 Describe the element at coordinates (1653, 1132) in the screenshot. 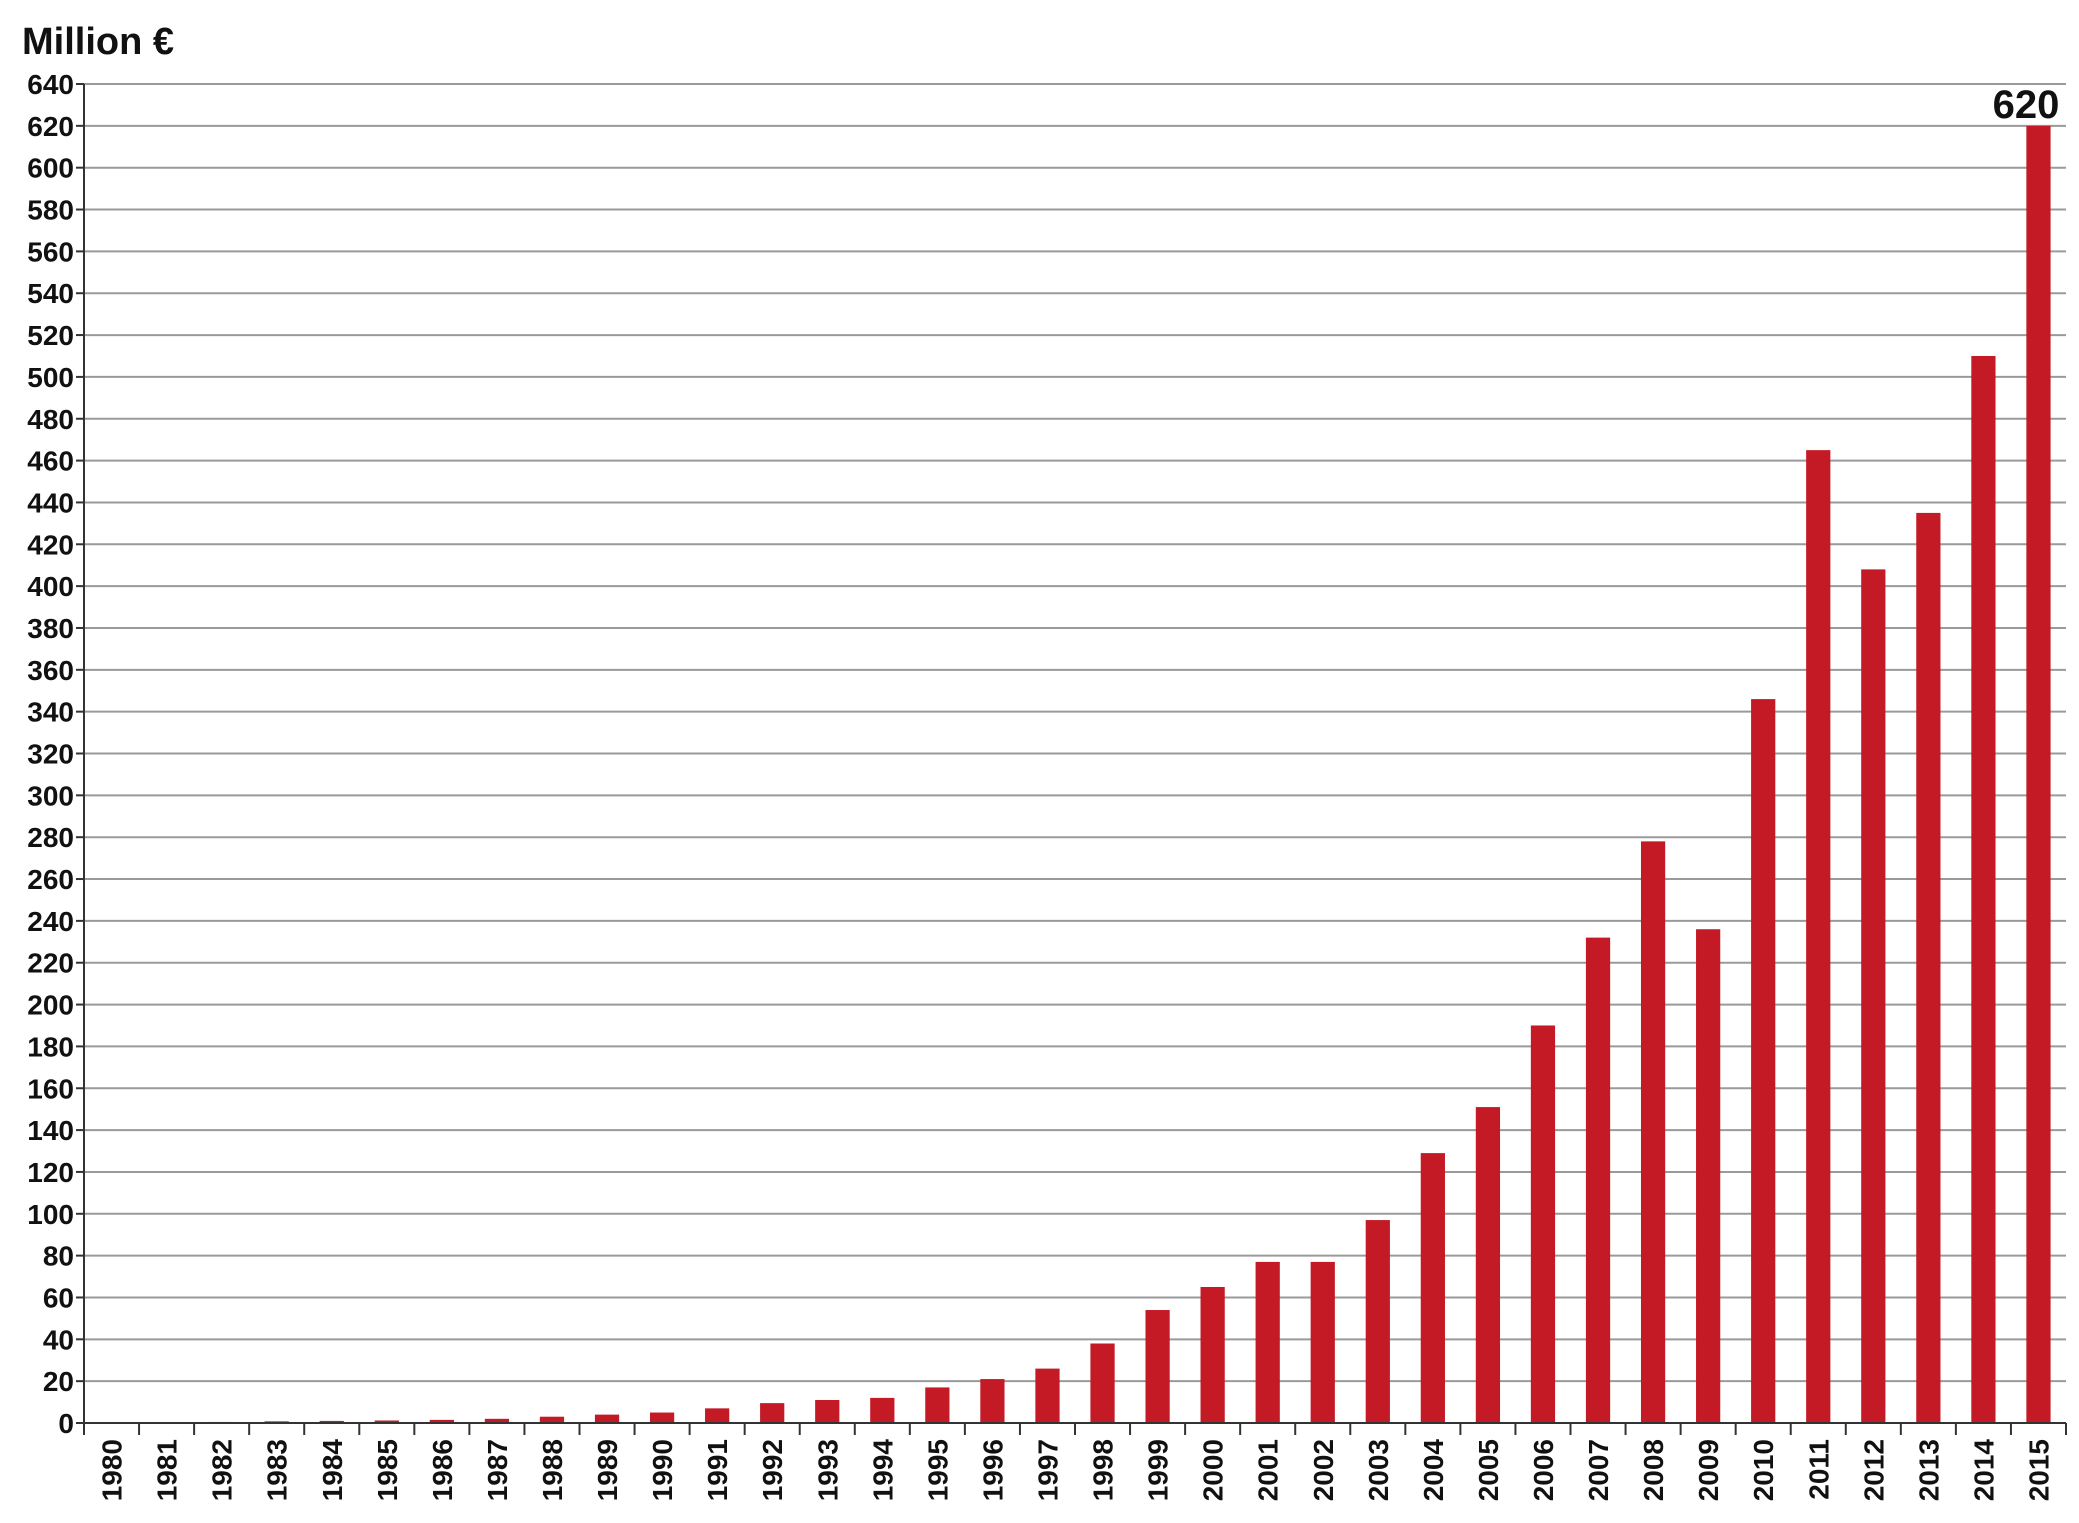

I see `bar-2008` at that location.